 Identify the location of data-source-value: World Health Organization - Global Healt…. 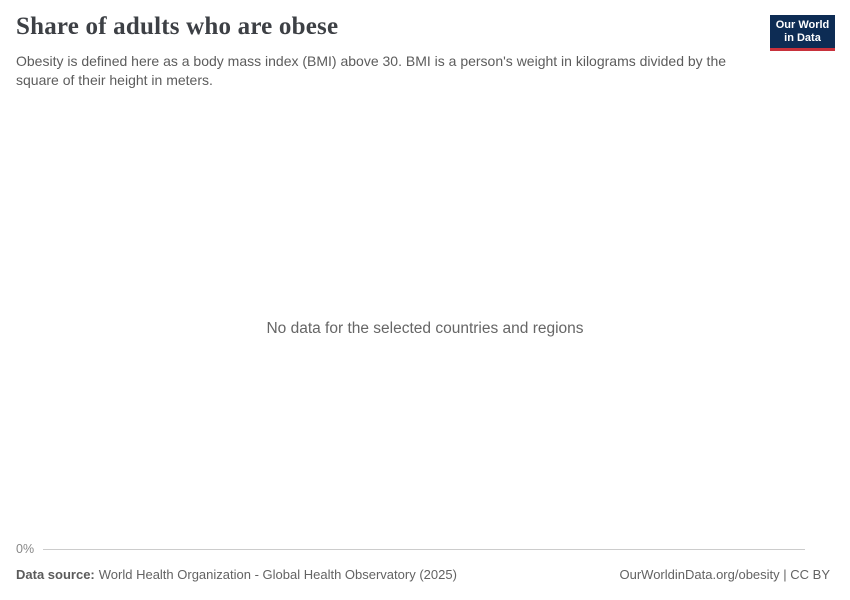
(277, 574).